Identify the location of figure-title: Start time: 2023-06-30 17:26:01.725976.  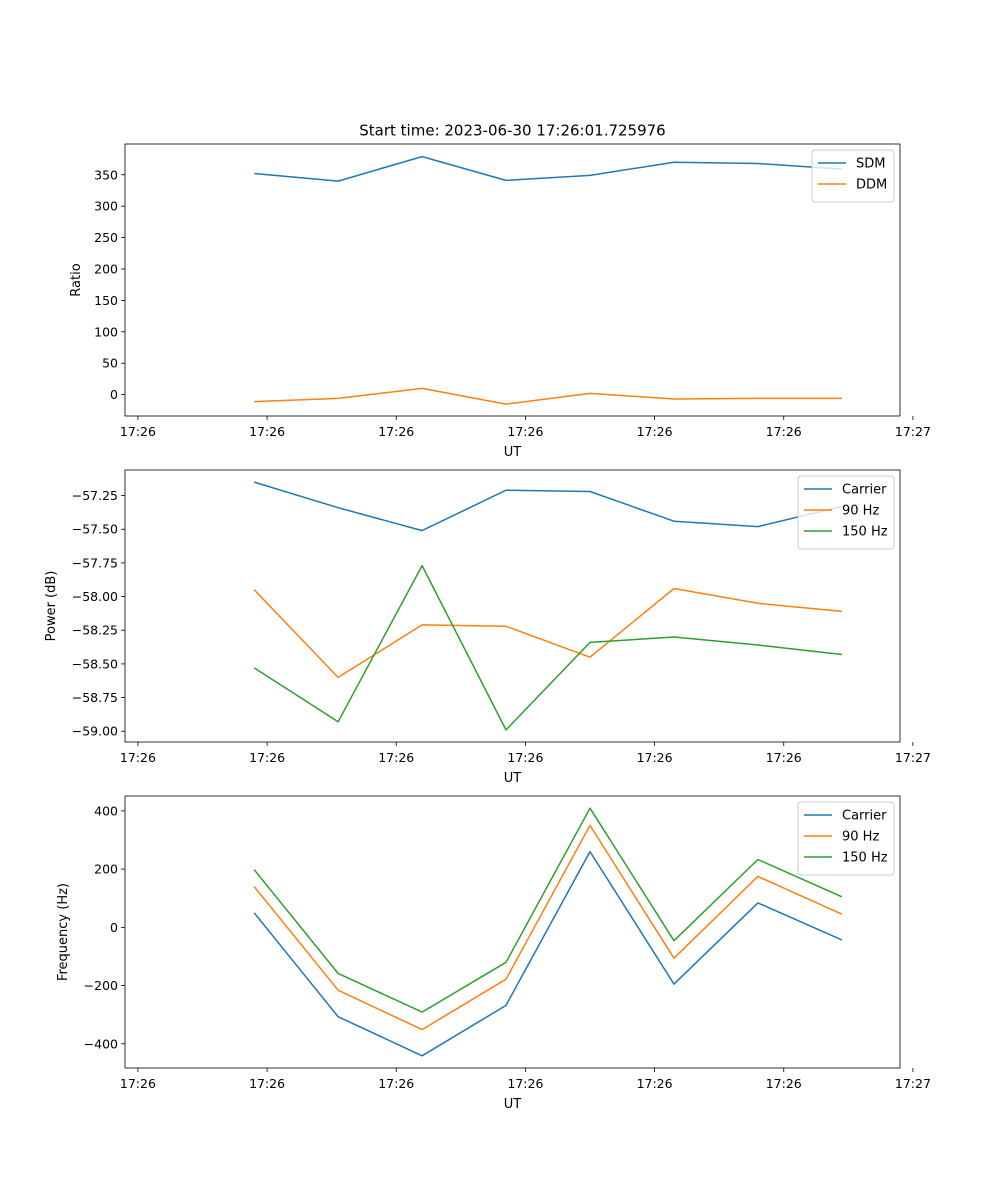
(512, 131).